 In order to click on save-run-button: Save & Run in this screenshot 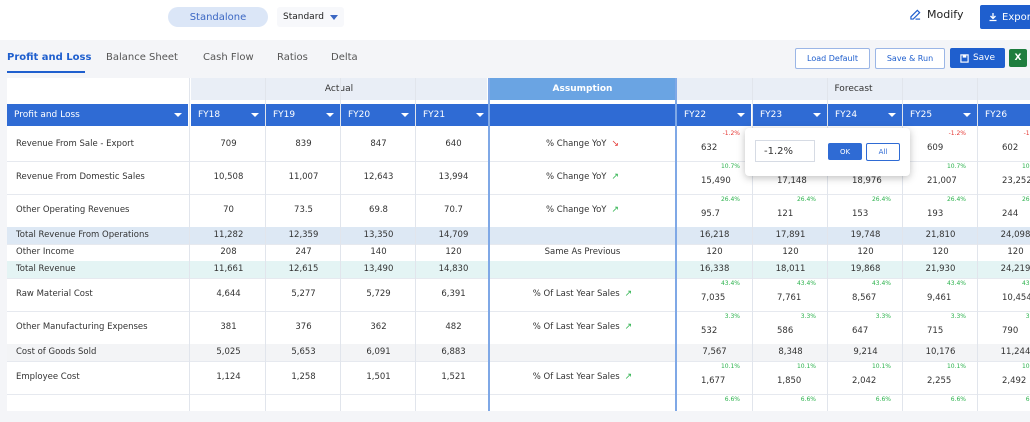, I will do `click(910, 58)`.